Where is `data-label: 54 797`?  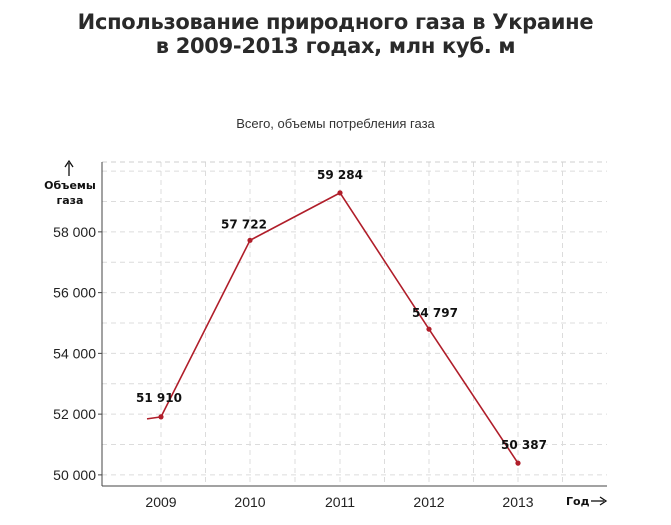 data-label: 54 797 is located at coordinates (435, 313).